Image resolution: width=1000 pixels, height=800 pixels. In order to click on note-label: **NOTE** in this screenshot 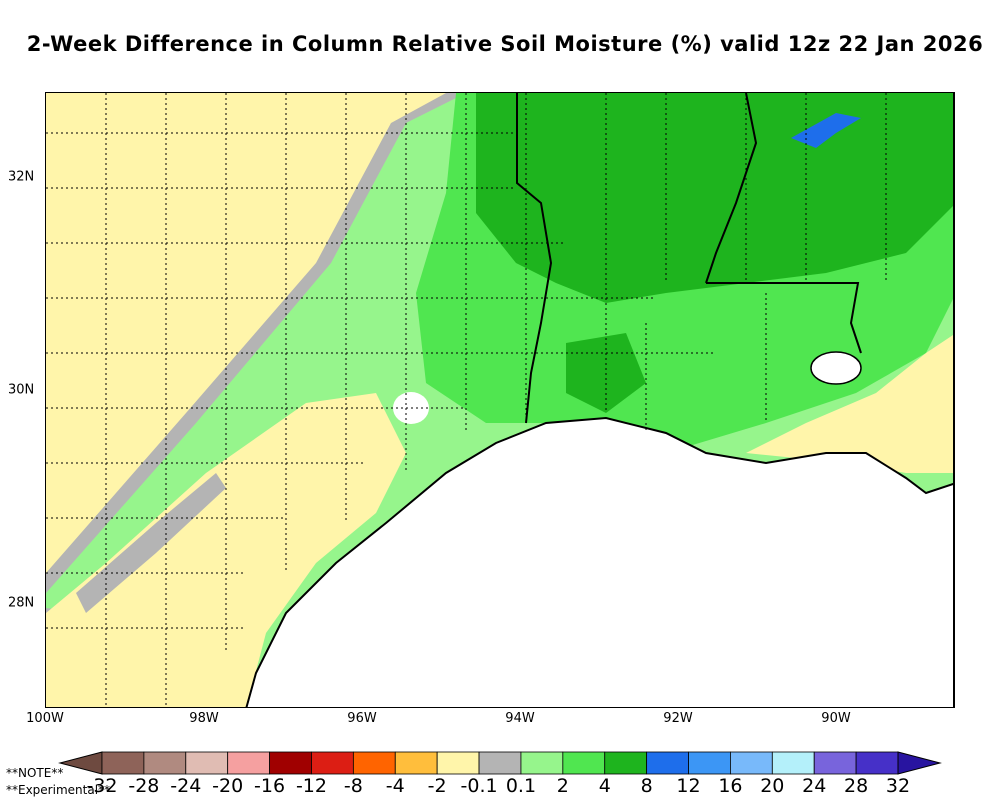, I will do `click(35, 773)`.